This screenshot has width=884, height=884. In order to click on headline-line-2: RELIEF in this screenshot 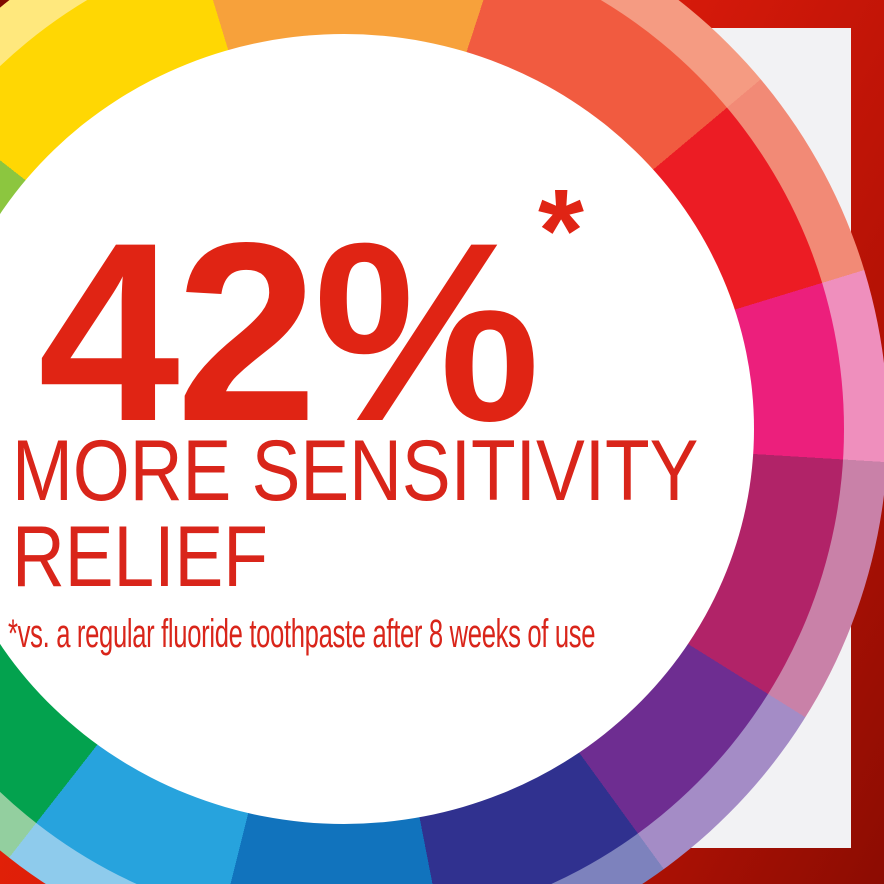, I will do `click(140, 557)`.